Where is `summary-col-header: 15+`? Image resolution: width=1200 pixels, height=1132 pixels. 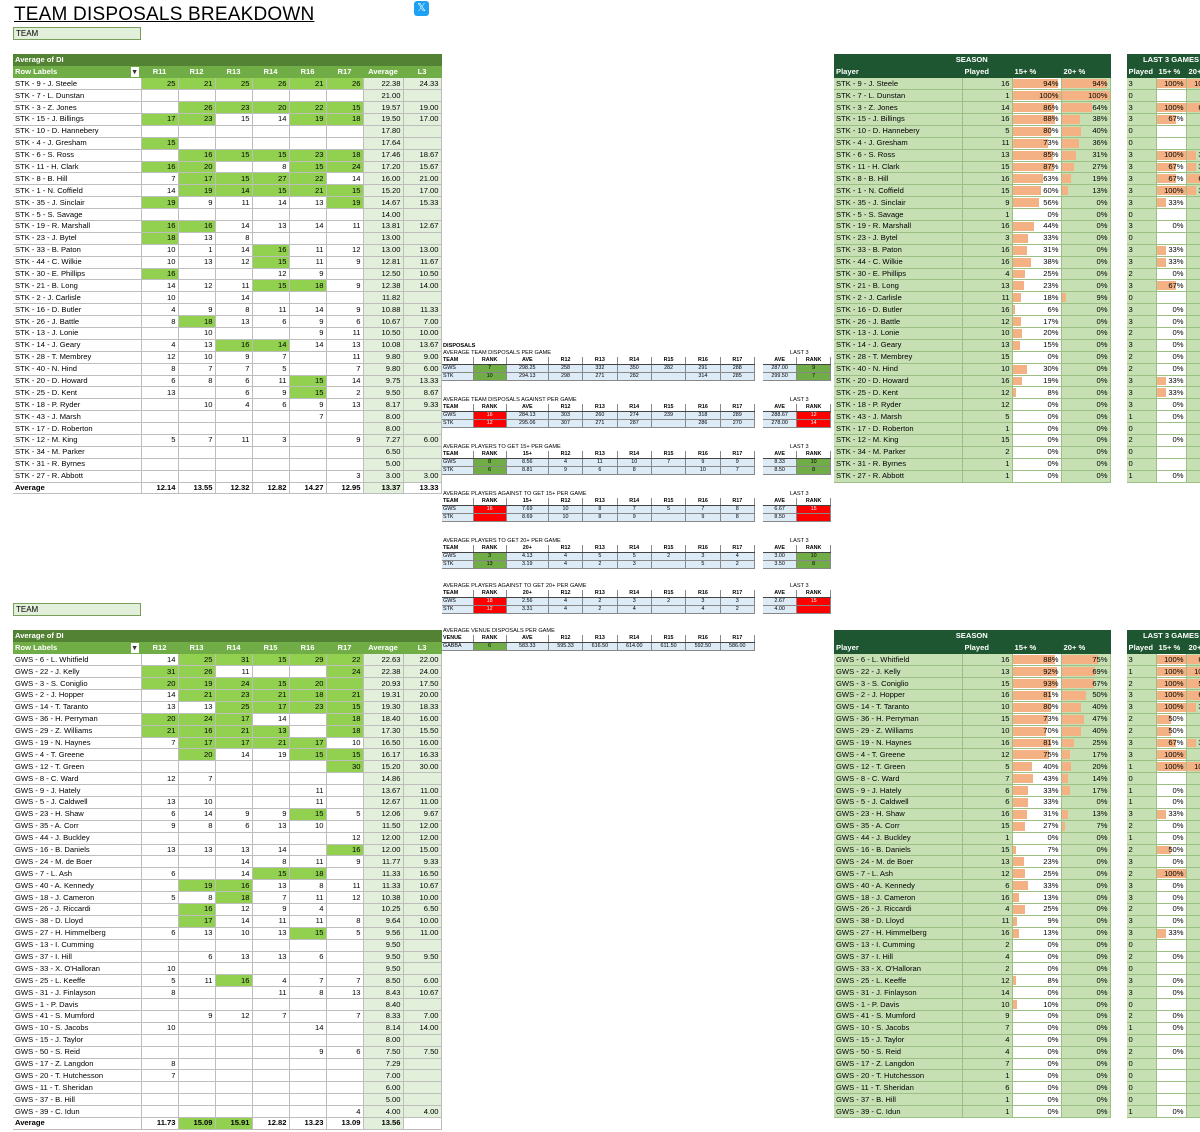
summary-col-header: 15+ is located at coordinates (527, 502).